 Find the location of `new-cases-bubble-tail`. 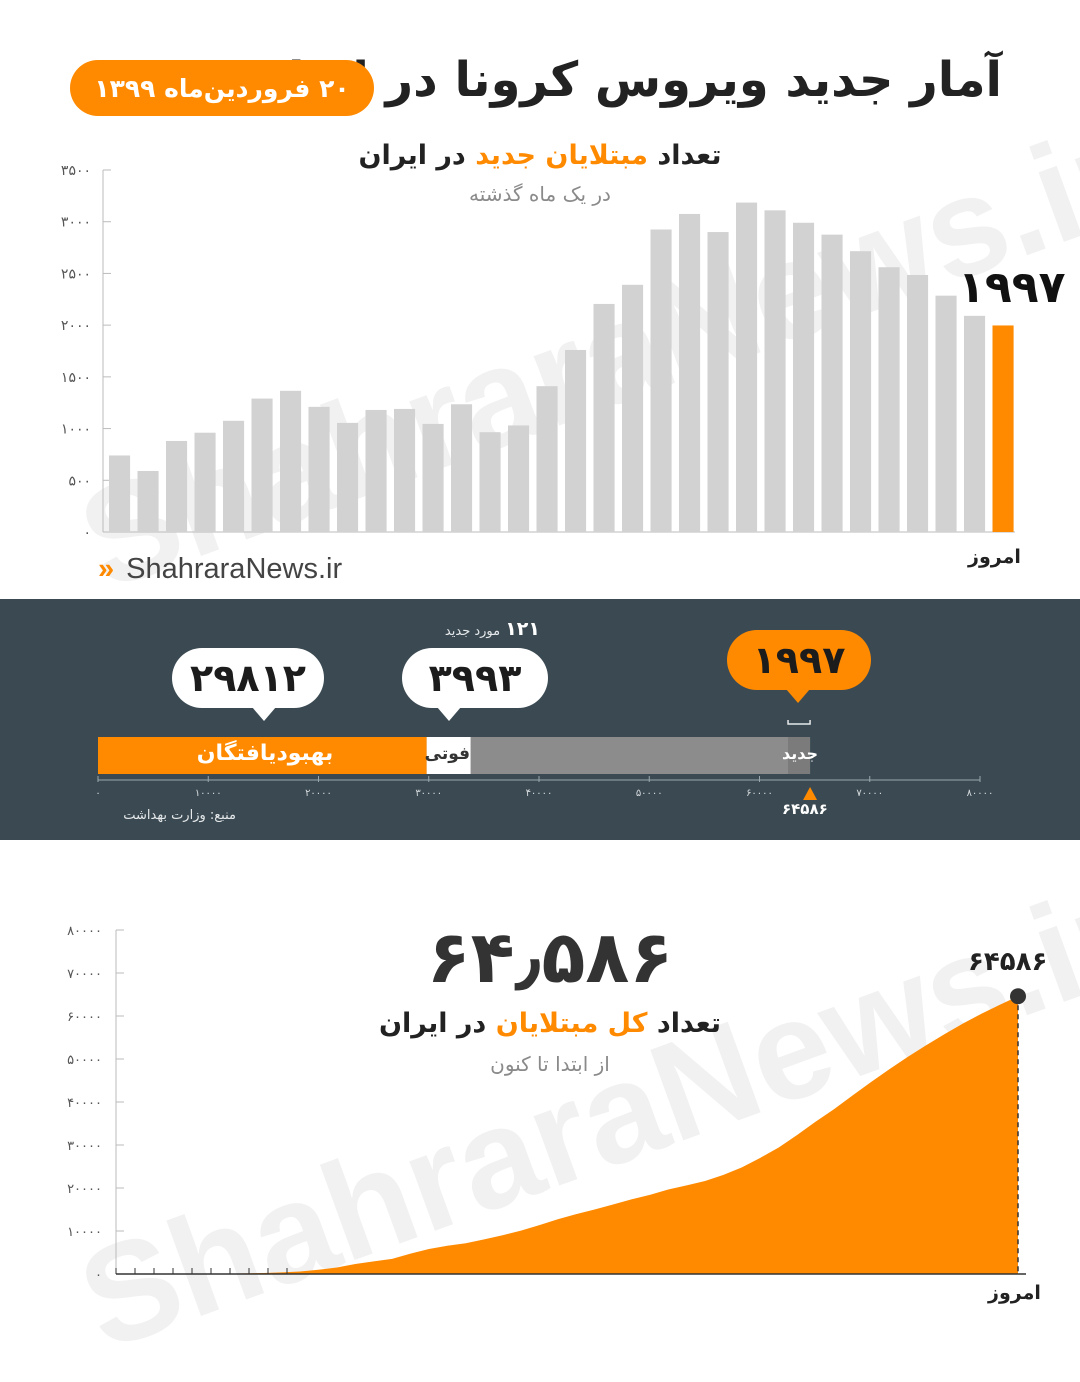

new-cases-bubble-tail is located at coordinates (798, 696).